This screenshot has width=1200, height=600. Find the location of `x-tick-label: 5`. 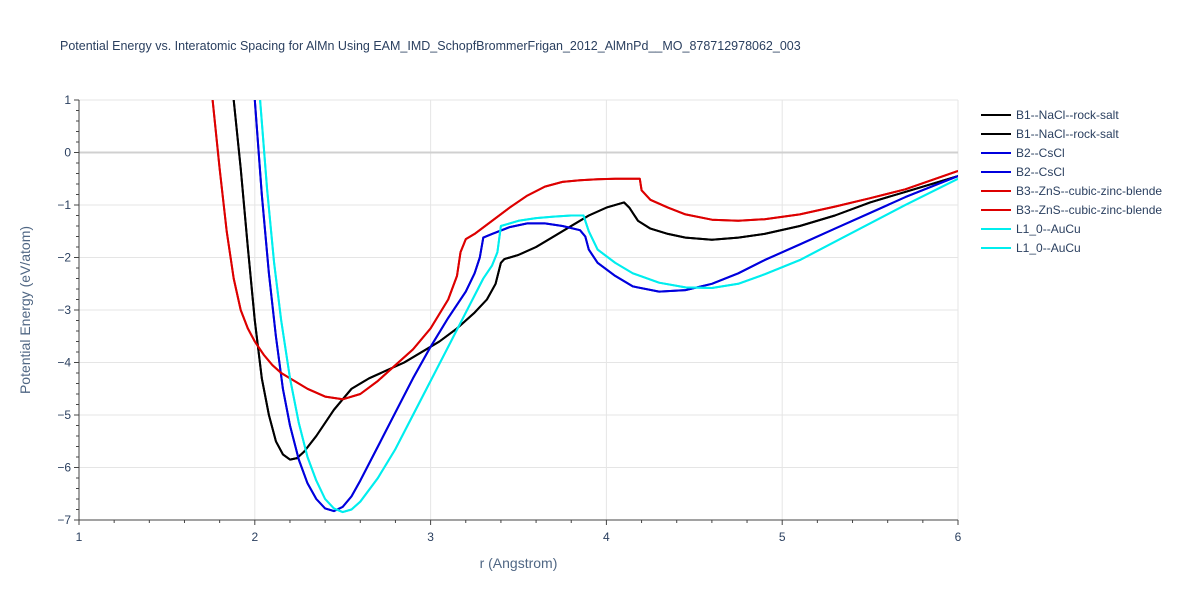

x-tick-label: 5 is located at coordinates (782, 537).